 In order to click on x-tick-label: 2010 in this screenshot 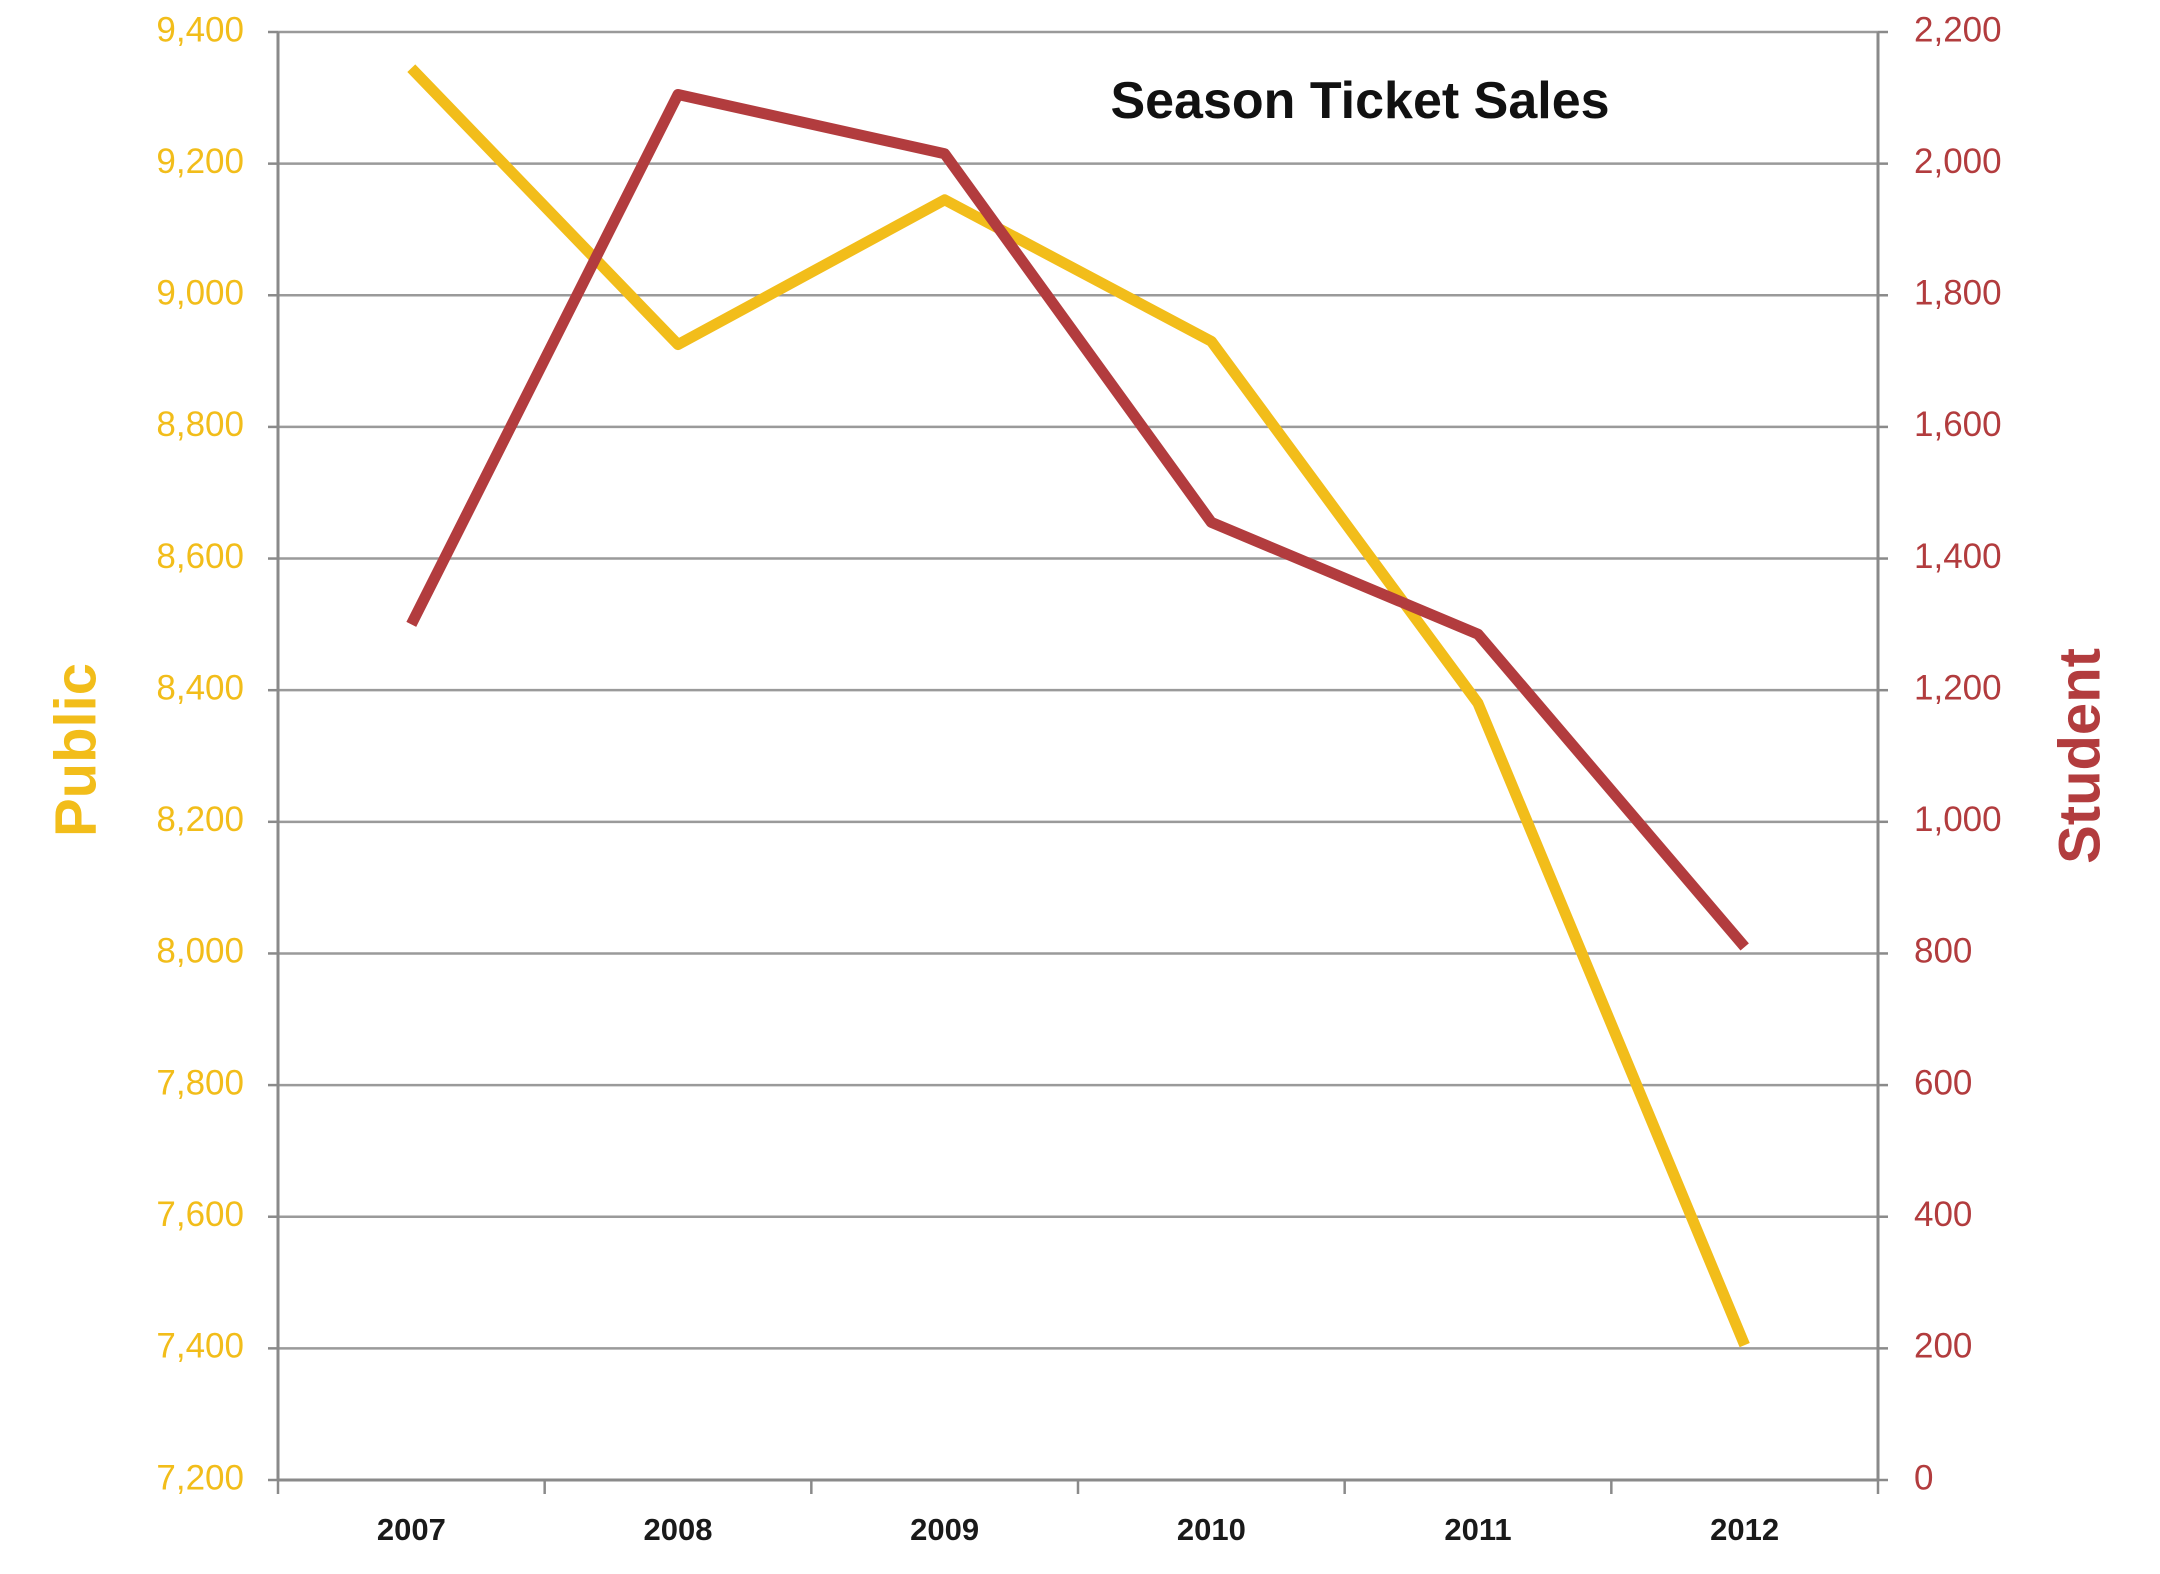, I will do `click(1211, 1529)`.